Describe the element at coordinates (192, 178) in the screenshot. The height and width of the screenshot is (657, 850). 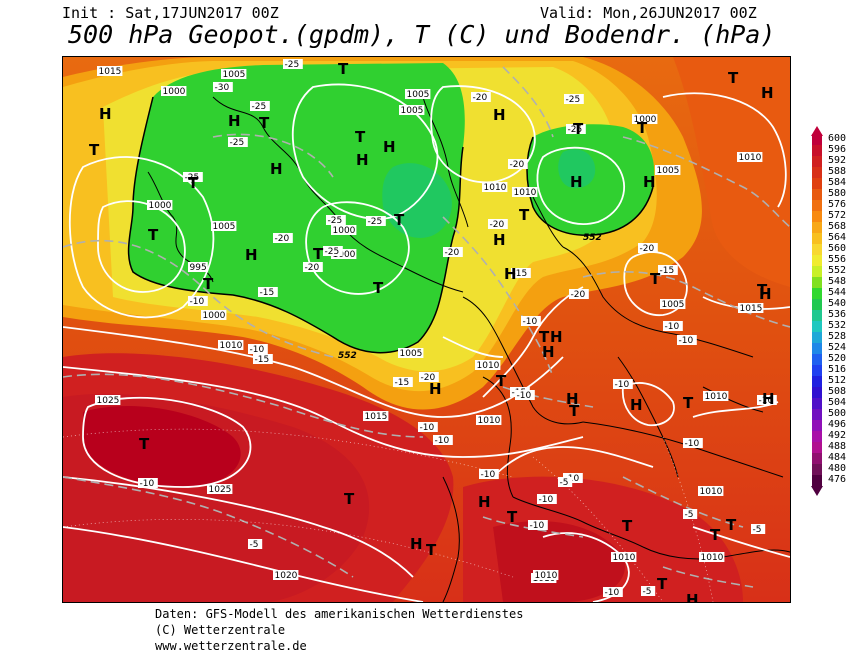
I see `svg-text: -25` at that location.